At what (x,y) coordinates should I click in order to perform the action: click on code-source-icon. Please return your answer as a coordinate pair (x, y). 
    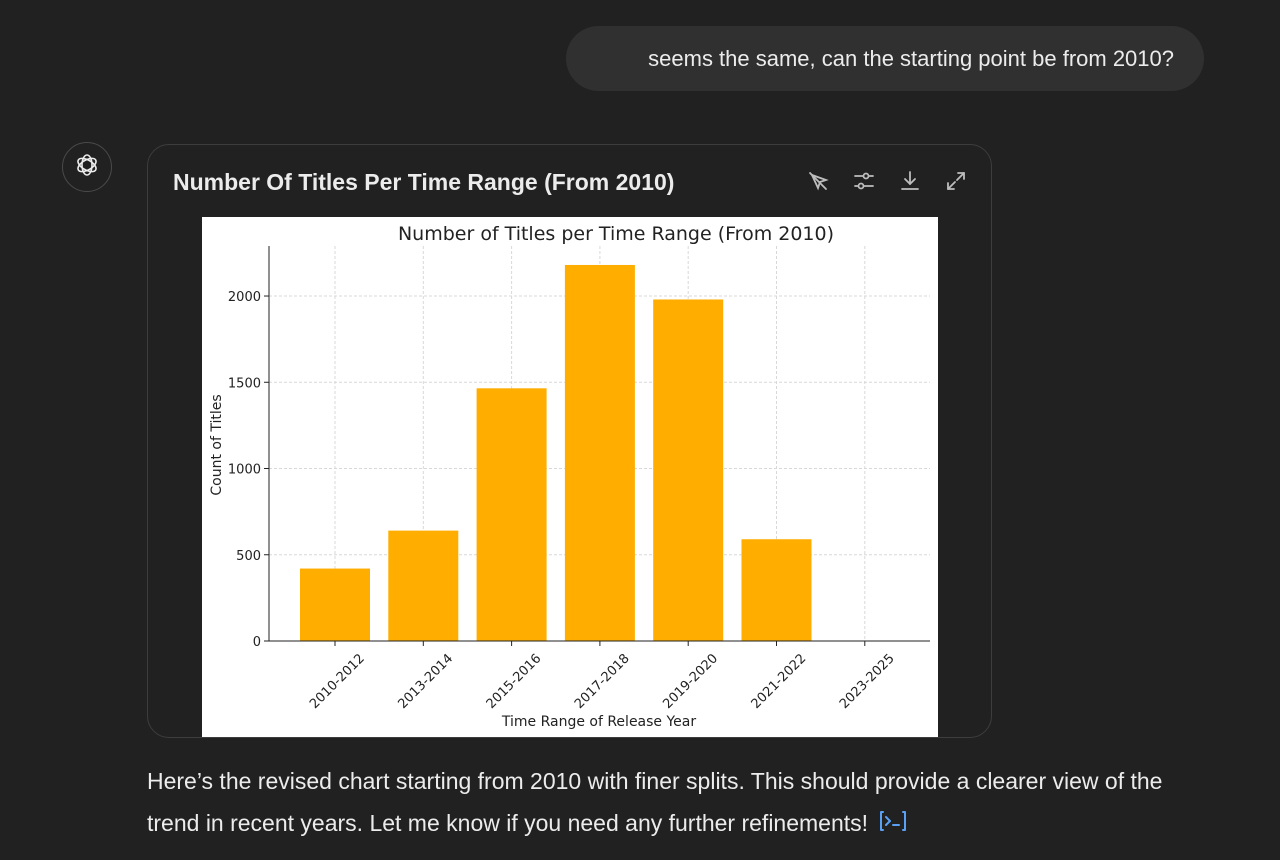
    Looking at the image, I should click on (893, 825).